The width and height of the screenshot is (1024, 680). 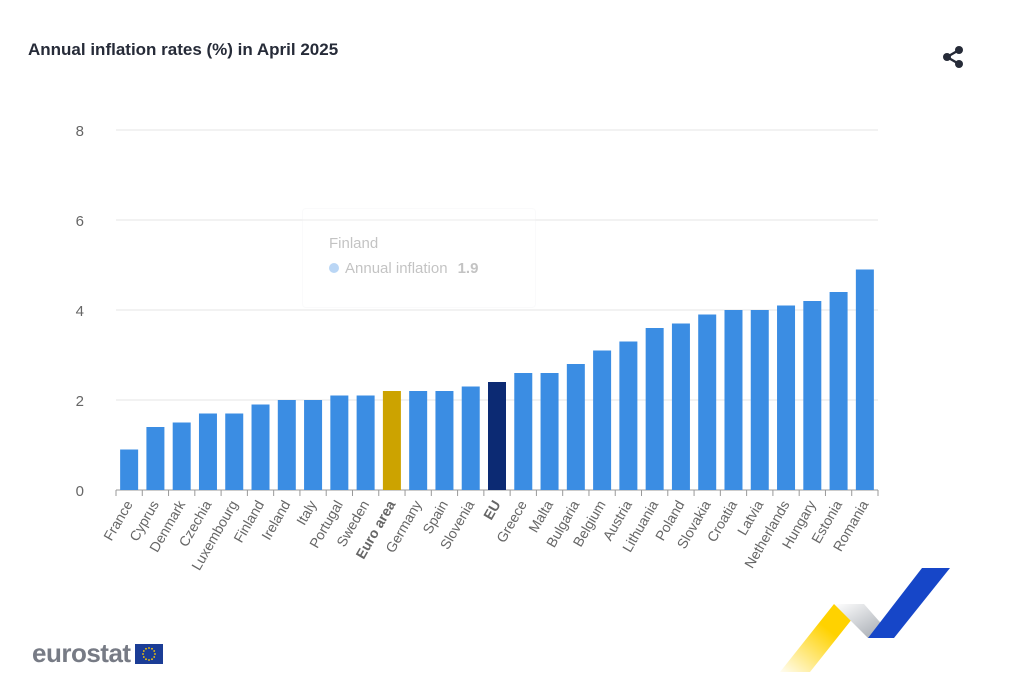 I want to click on bar-spain, so click(x=444, y=440).